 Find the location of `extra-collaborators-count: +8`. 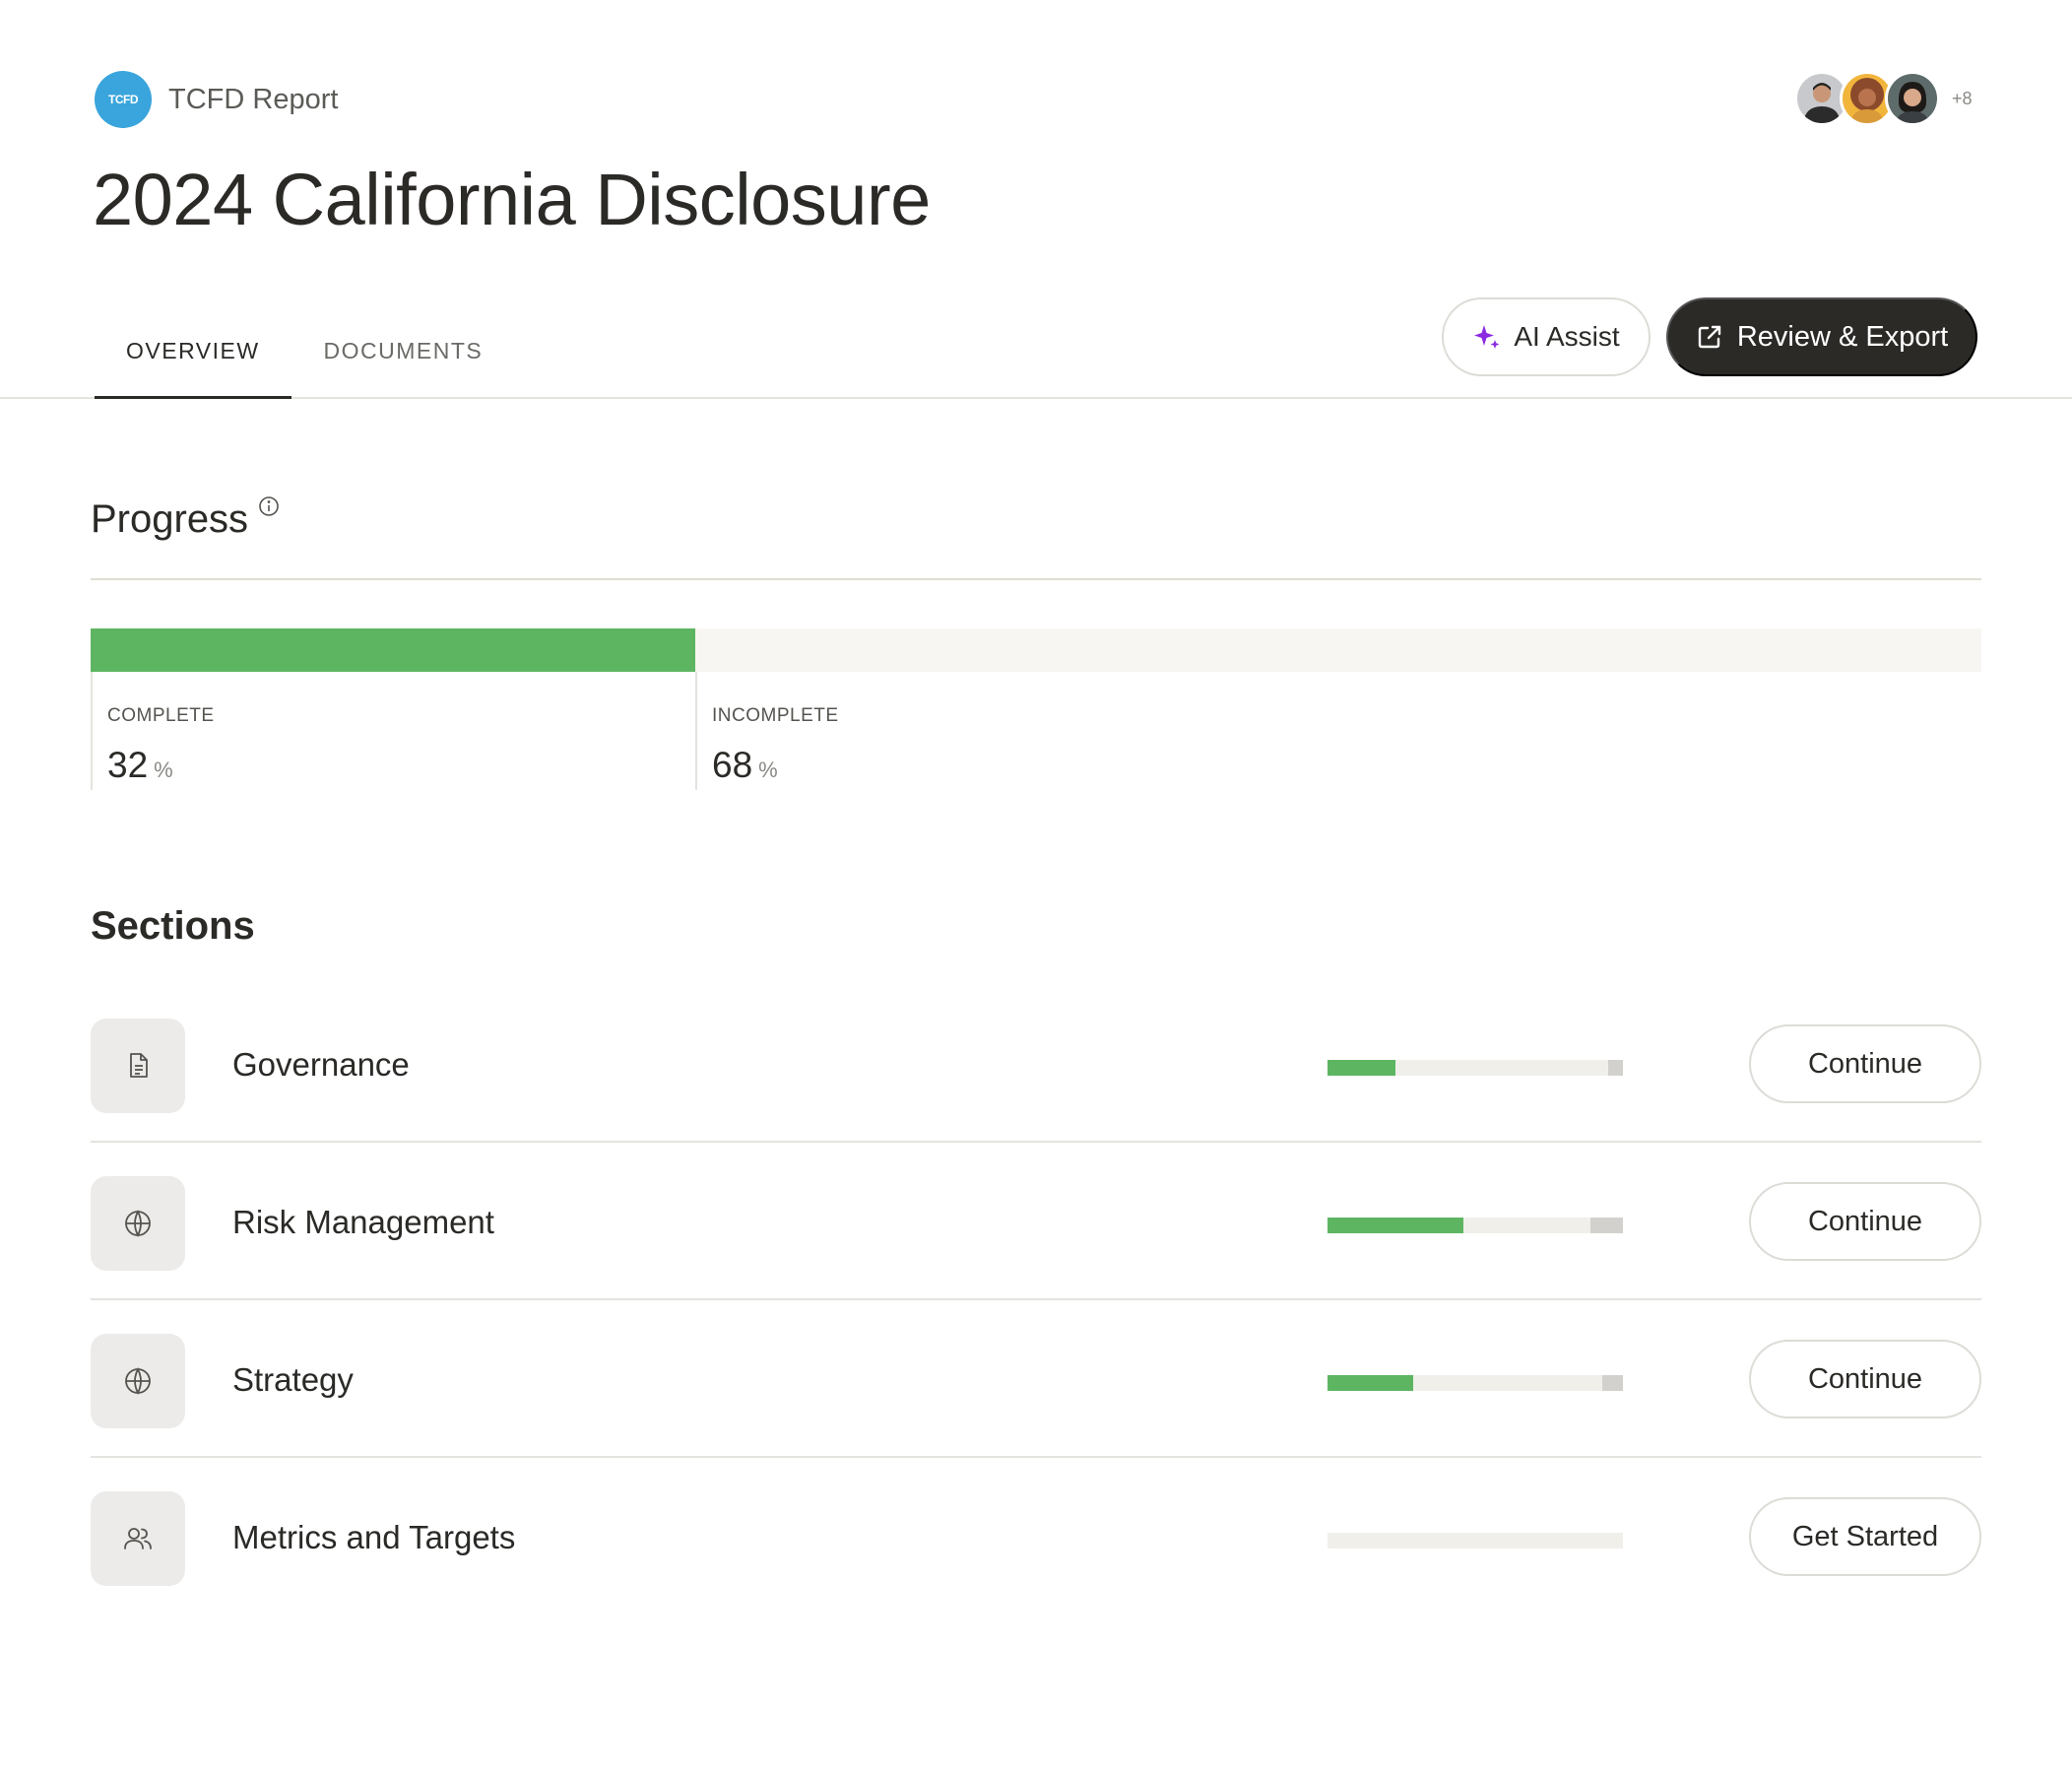

extra-collaborators-count: +8 is located at coordinates (1962, 98).